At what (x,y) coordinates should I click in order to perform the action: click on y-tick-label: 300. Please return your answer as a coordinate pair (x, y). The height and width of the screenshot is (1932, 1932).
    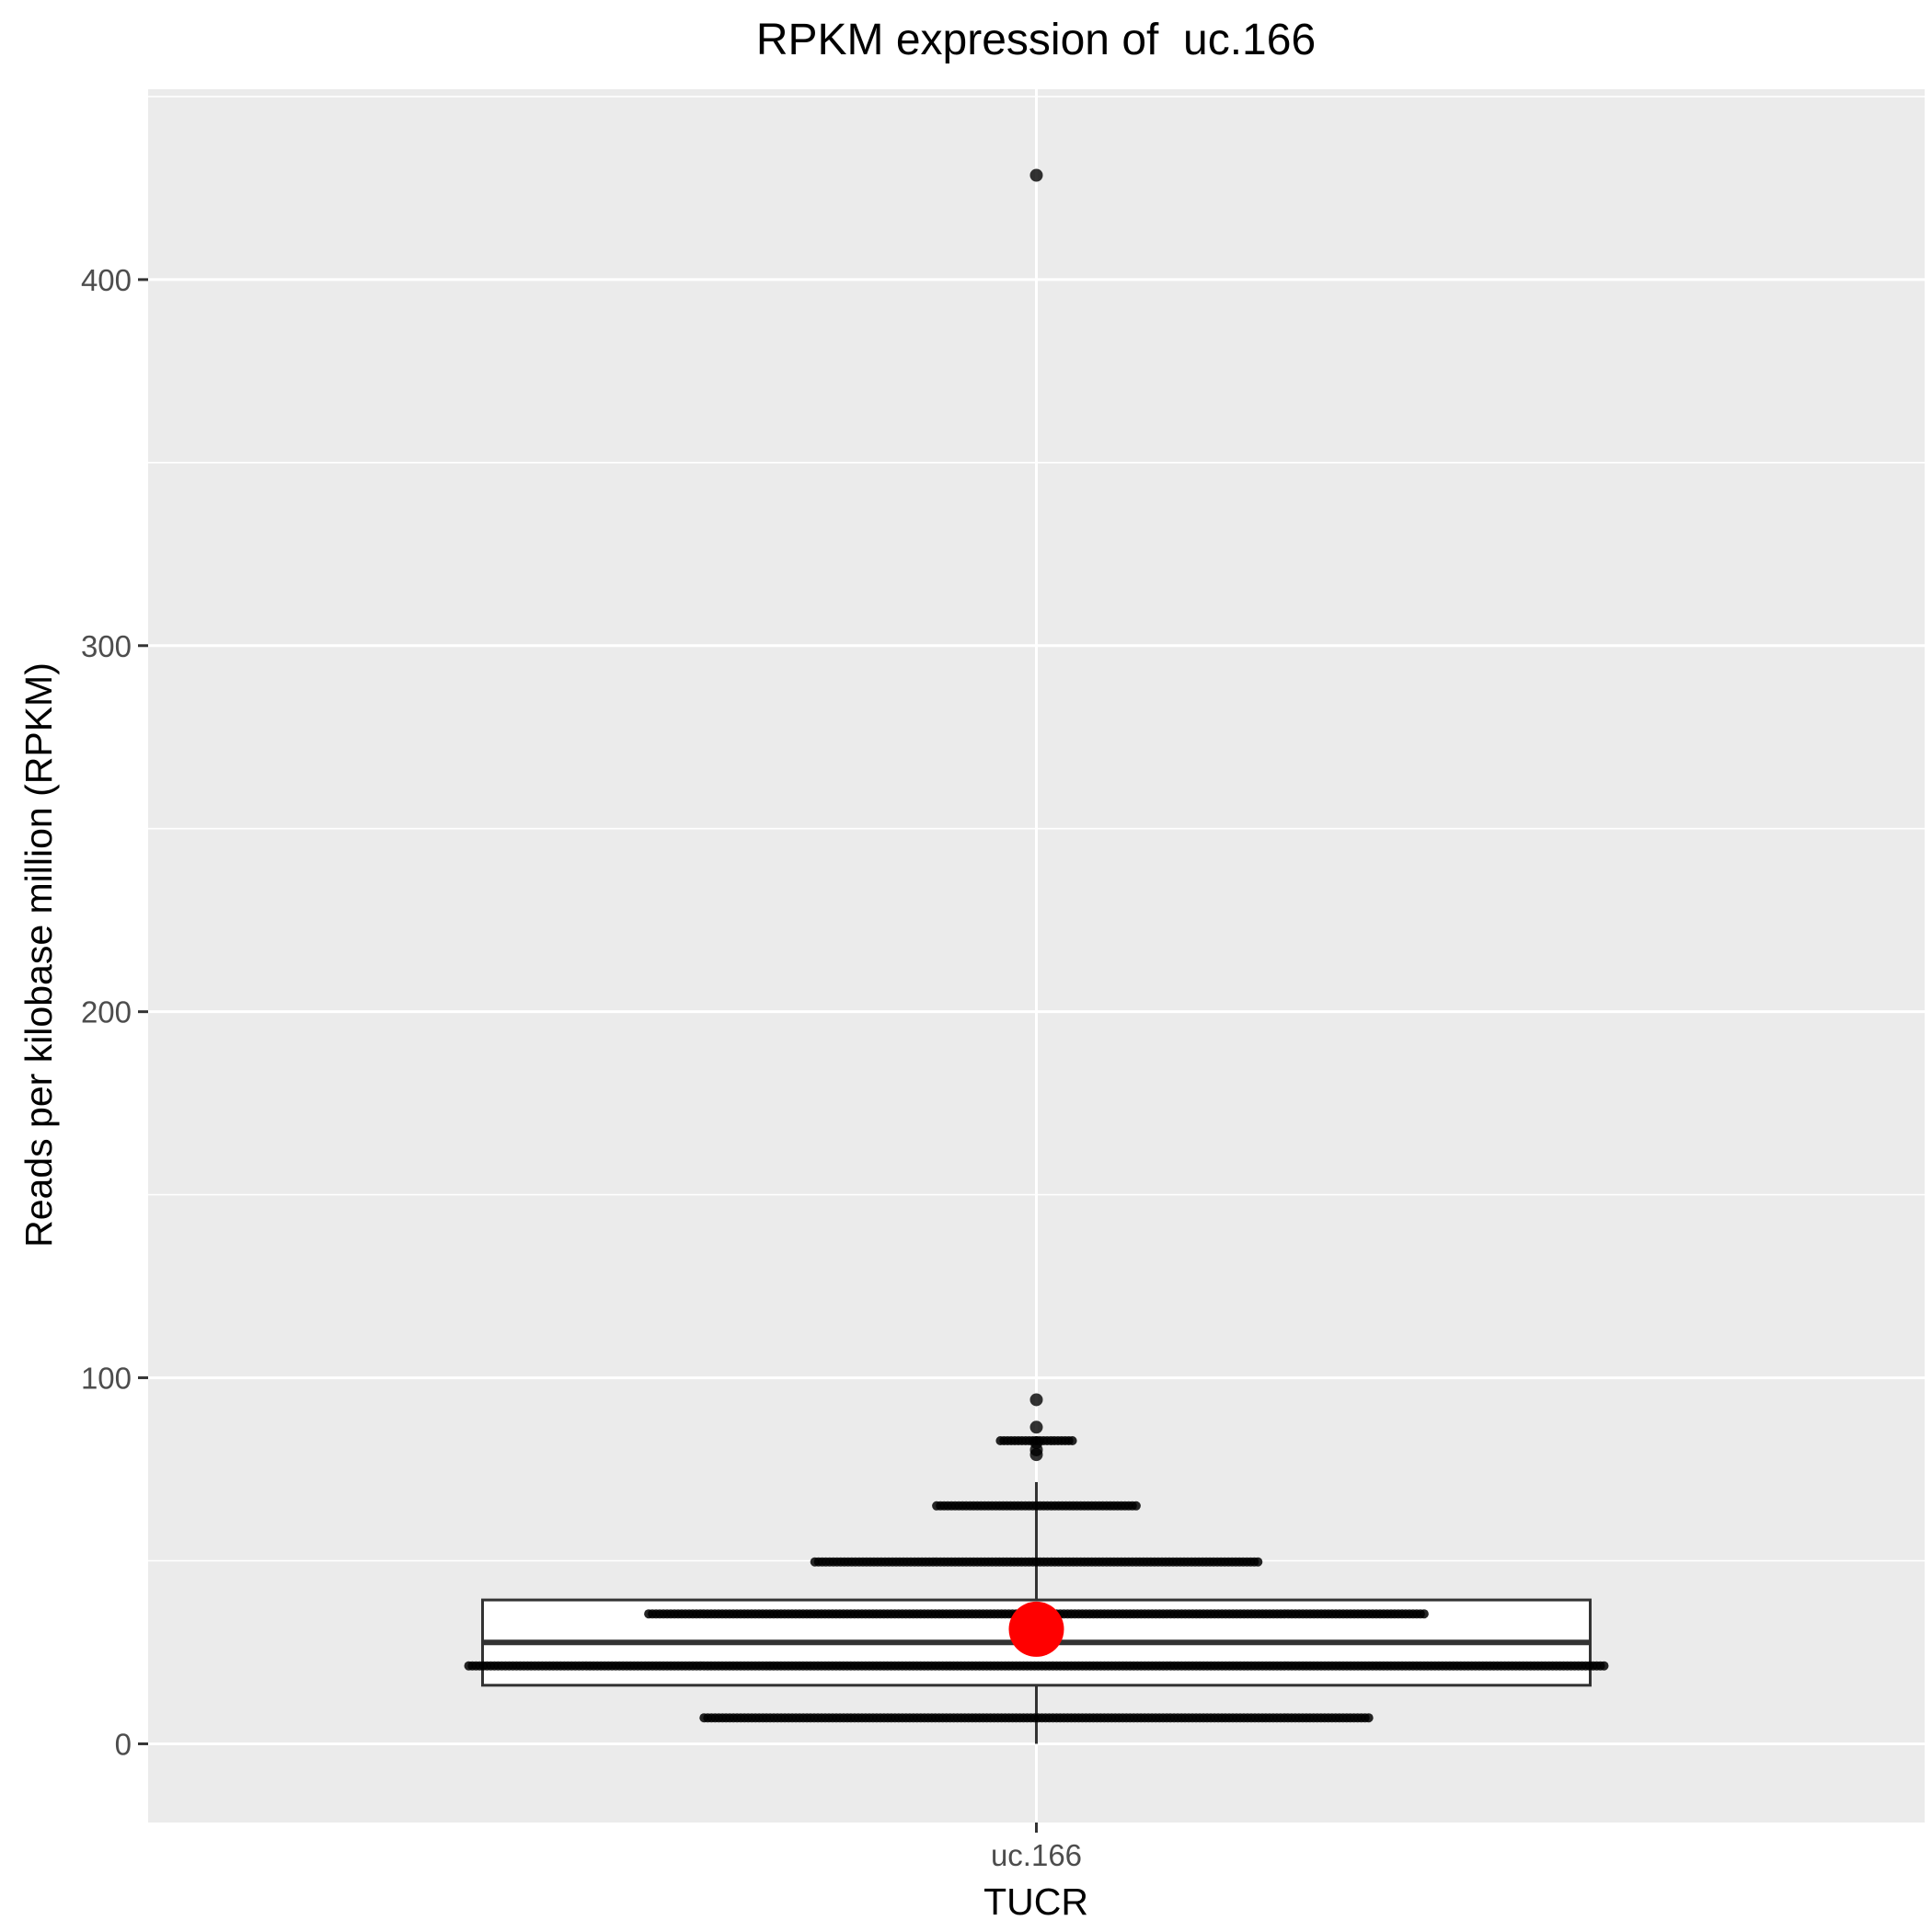
    Looking at the image, I should click on (106, 646).